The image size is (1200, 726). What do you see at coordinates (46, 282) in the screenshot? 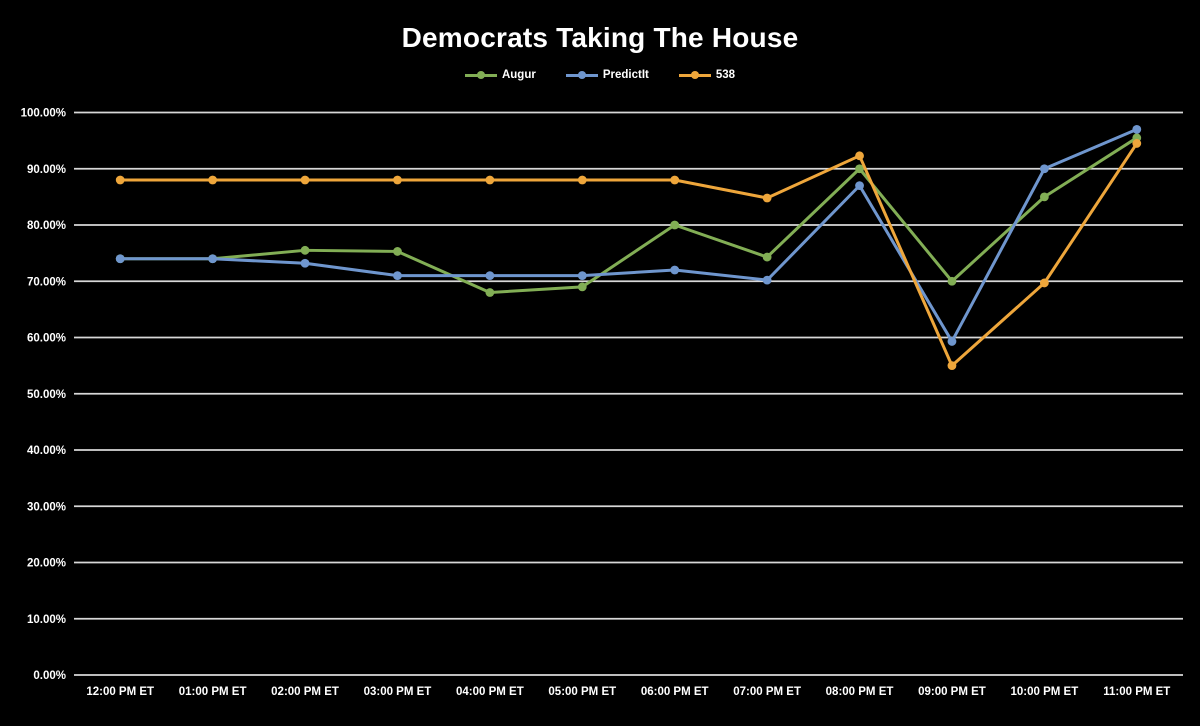
I see `y-axis-tick-label: 70.00%` at bounding box center [46, 282].